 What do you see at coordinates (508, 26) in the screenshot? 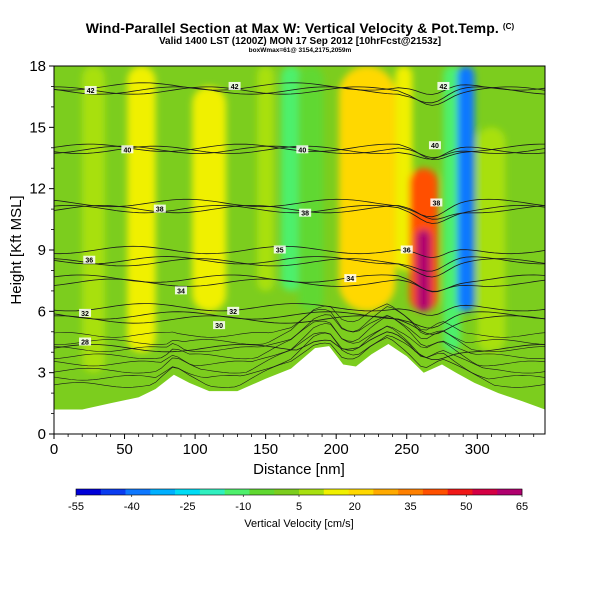
I see `copyright-mark: (C)` at bounding box center [508, 26].